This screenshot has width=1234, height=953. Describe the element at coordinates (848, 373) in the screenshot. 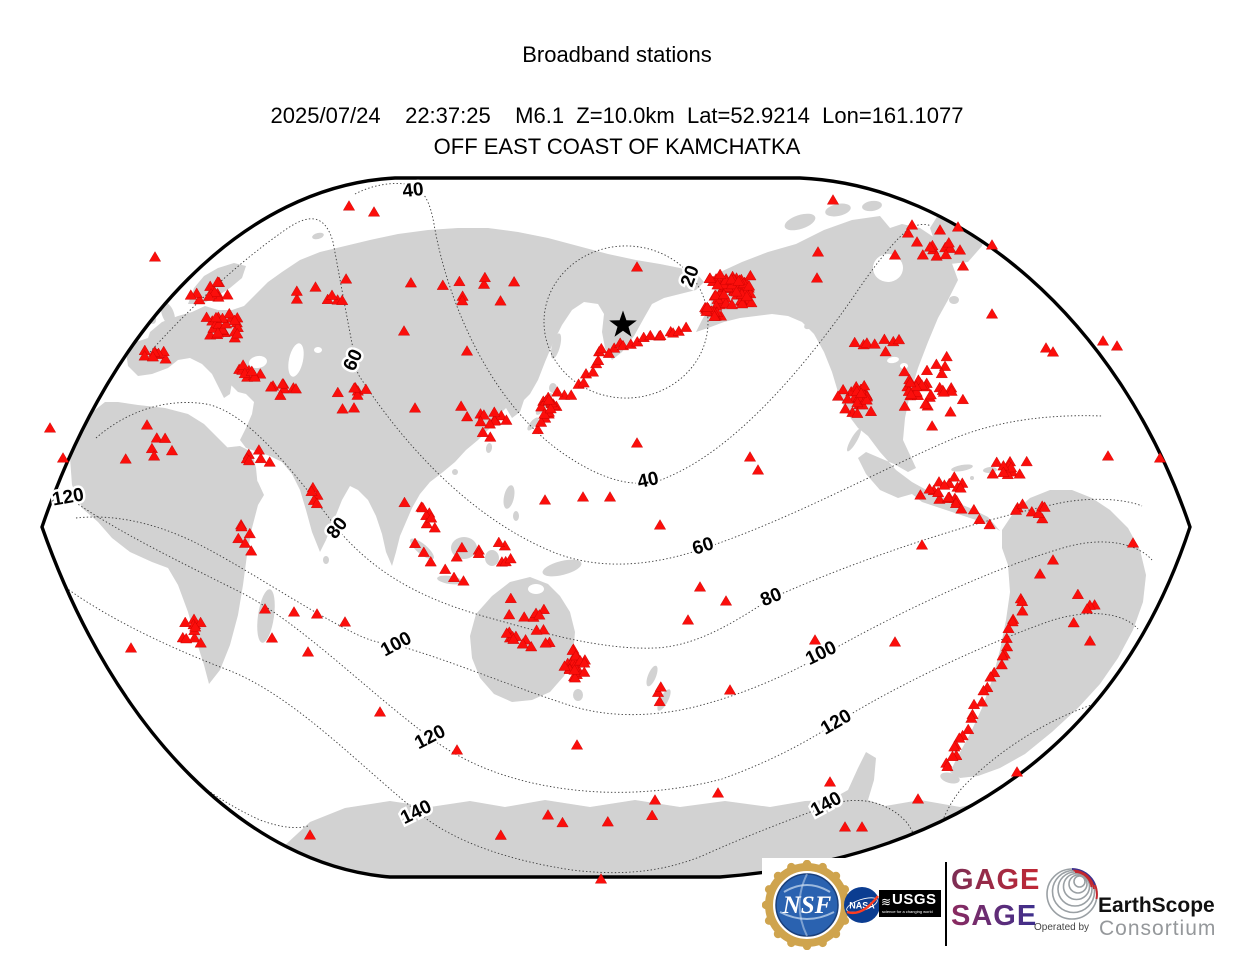

I see `land-north-america` at that location.